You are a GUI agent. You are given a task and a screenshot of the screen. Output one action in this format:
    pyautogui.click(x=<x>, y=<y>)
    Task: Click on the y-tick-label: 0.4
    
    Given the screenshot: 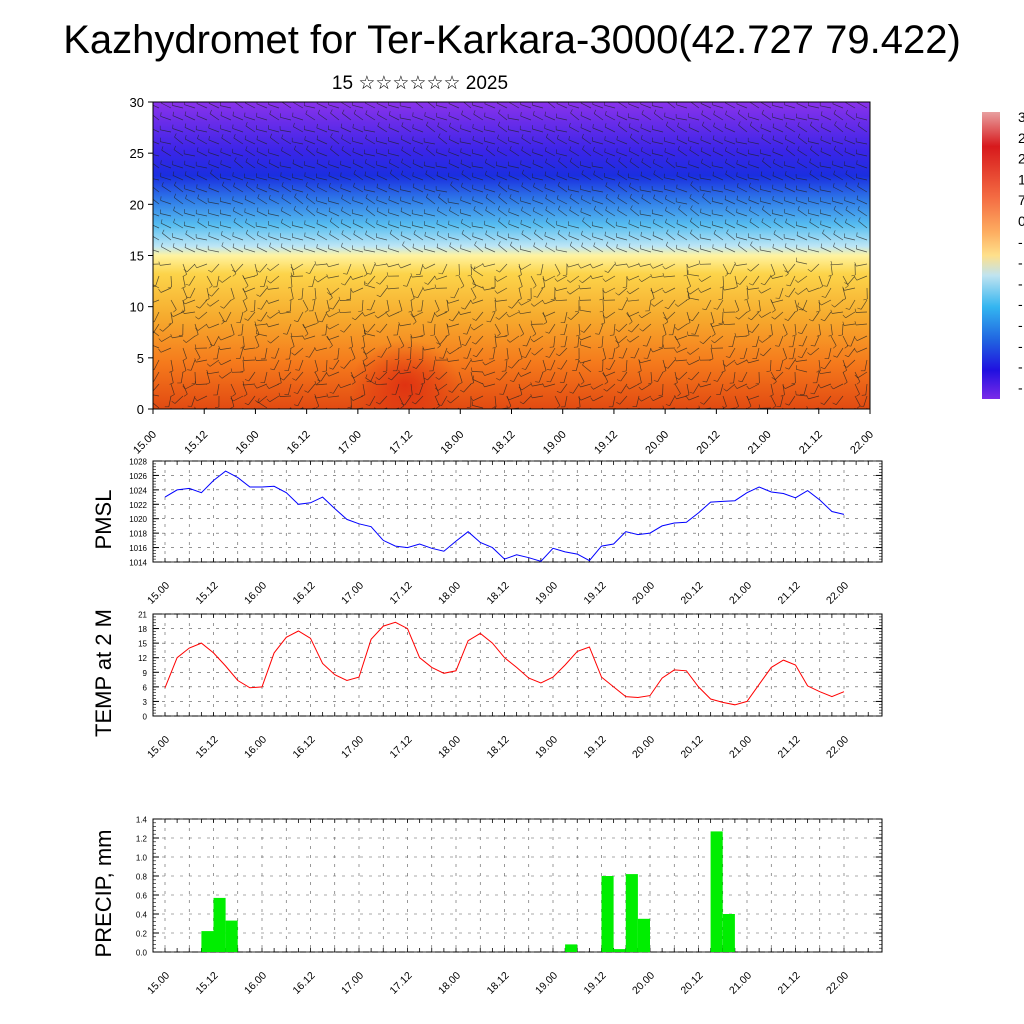 What is the action you would take?
    pyautogui.click(x=142, y=915)
    